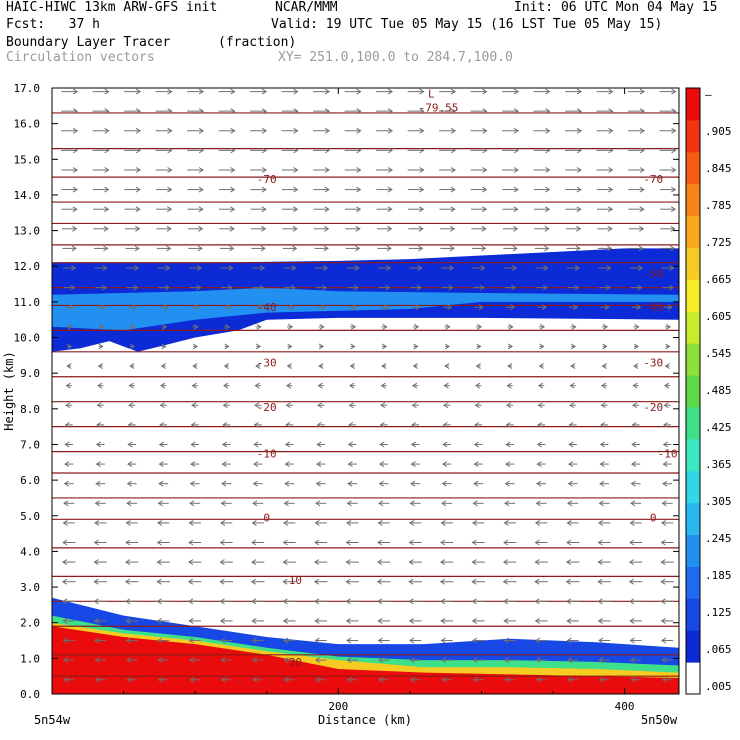 Image resolution: width=740 pixels, height=740 pixels. What do you see at coordinates (653, 179) in the screenshot?
I see `contour-label: -70` at bounding box center [653, 179].